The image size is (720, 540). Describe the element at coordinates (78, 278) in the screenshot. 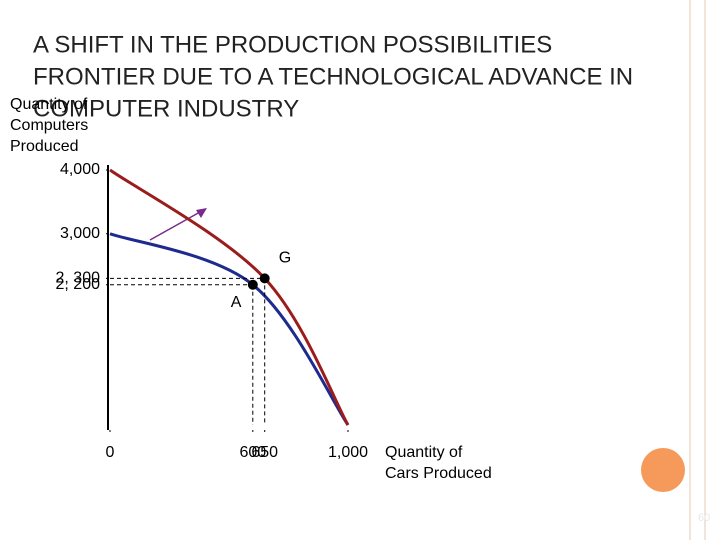

I see `y-tick-label: 2, 300` at that location.